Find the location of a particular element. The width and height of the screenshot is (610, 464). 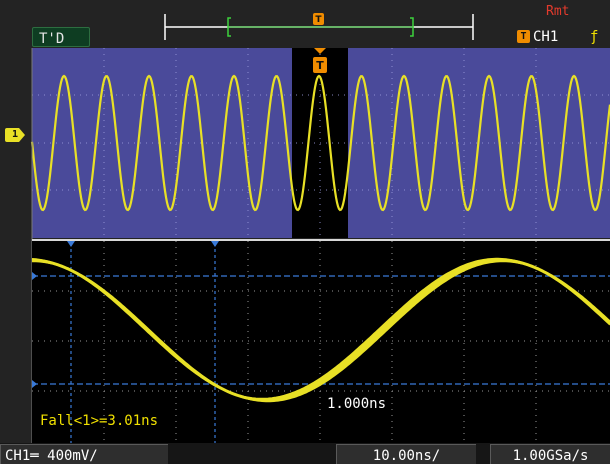

run-status-indicator: T'D is located at coordinates (61, 37).